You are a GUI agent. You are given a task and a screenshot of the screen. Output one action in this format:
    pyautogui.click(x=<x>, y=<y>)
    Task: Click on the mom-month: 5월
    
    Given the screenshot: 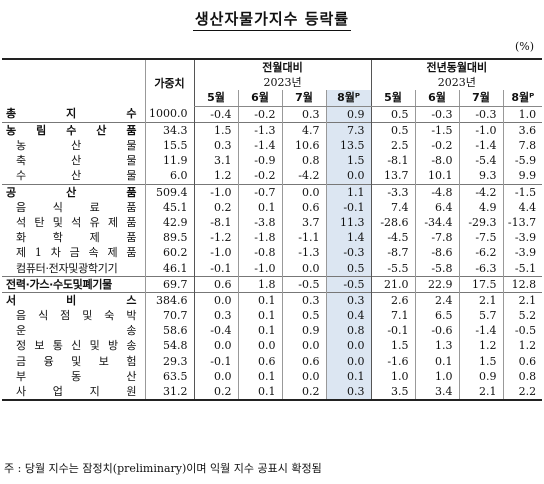 What is the action you would take?
    pyautogui.click(x=215, y=98)
    